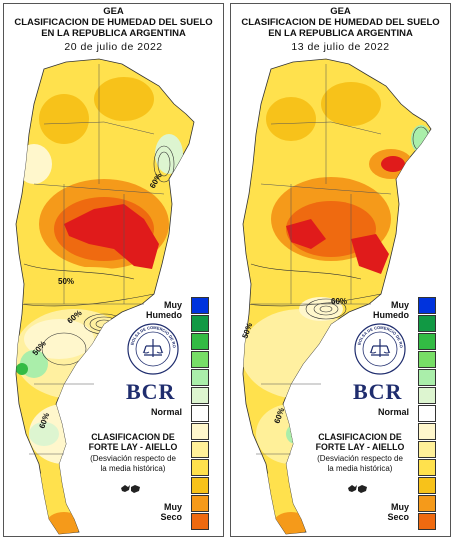 Image resolution: width=455 pixels, height=540 pixels. What do you see at coordinates (339, 301) in the screenshot?
I see `contour-label: 60%` at bounding box center [339, 301].